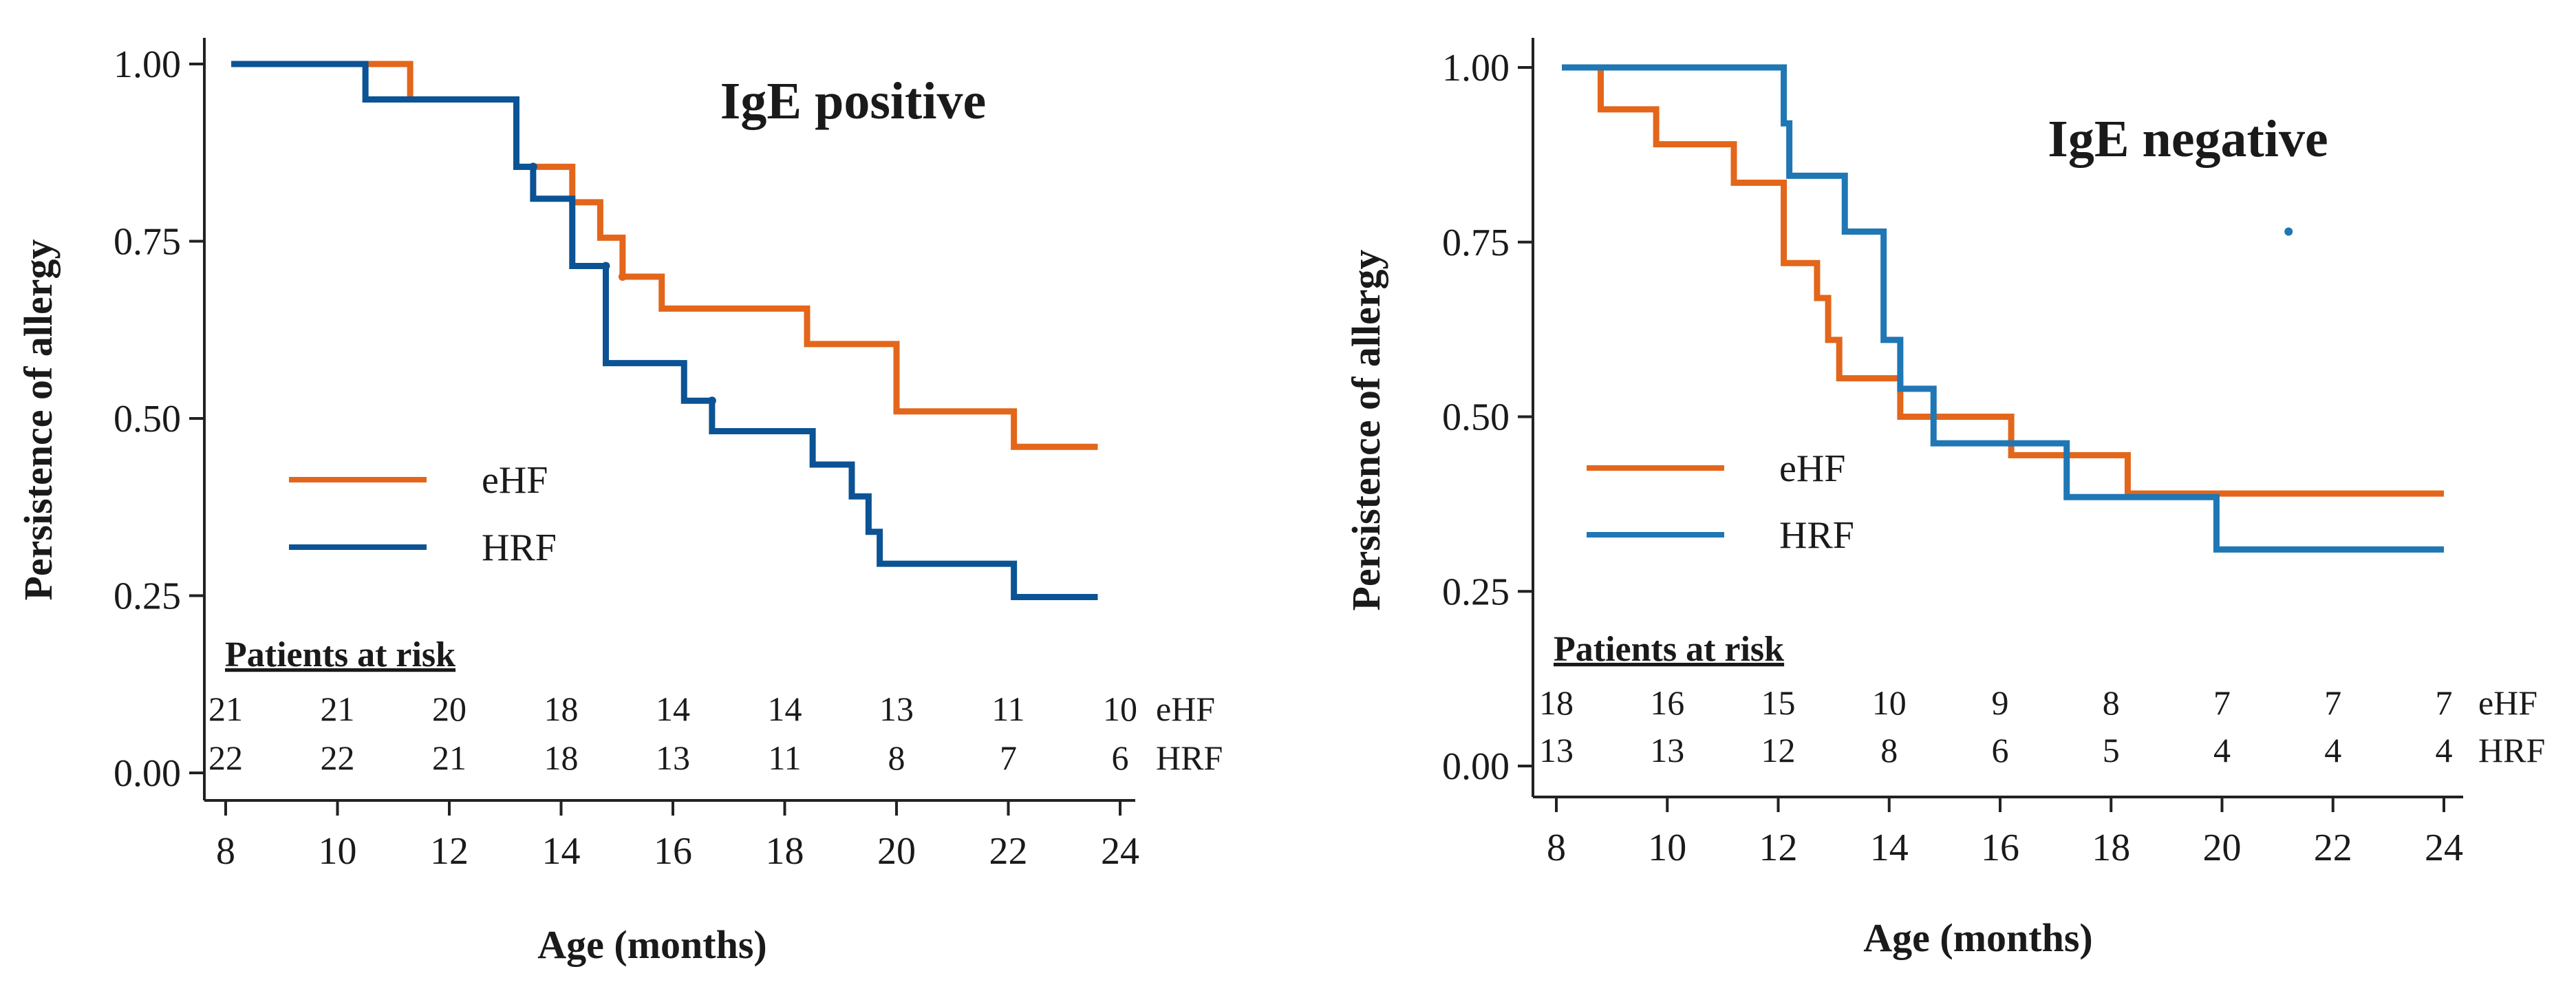 The width and height of the screenshot is (2576, 989). Describe the element at coordinates (1667, 702) in the screenshot. I see `risk-count-ehf: 16` at that location.